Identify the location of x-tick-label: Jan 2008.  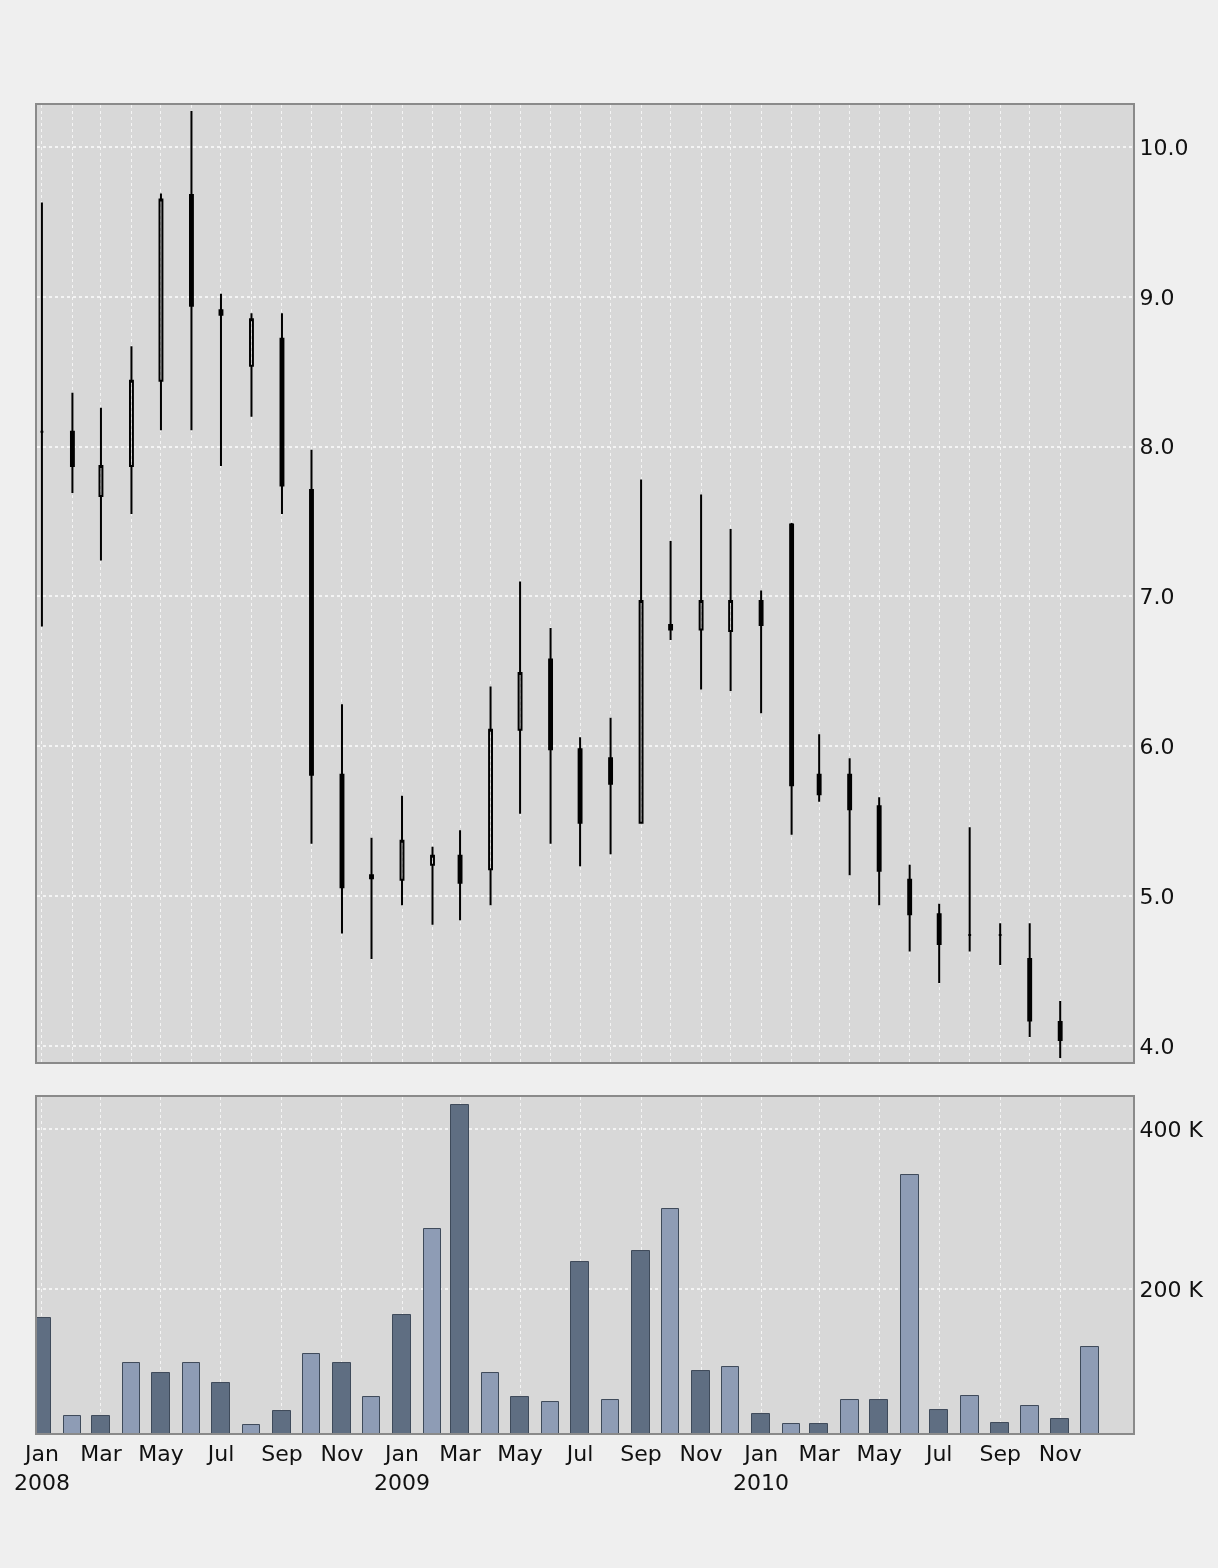
(41, 1468).